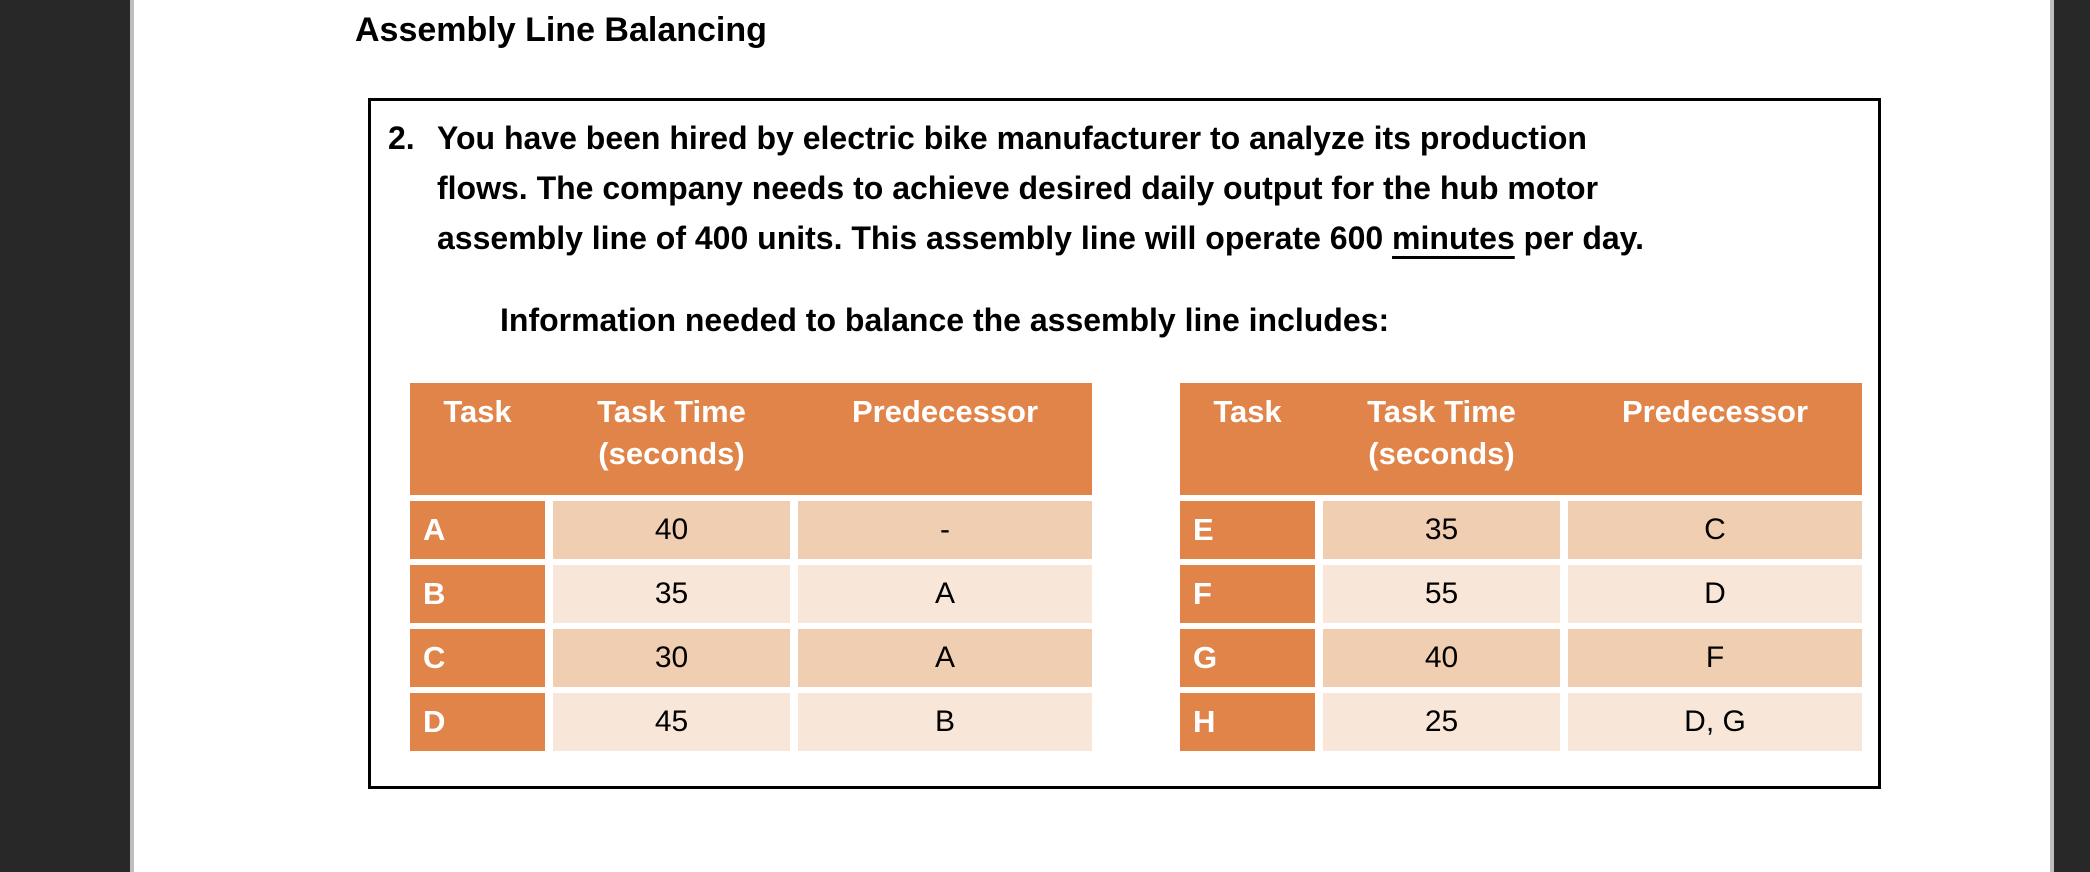  I want to click on task-cell: G, so click(1247, 658).